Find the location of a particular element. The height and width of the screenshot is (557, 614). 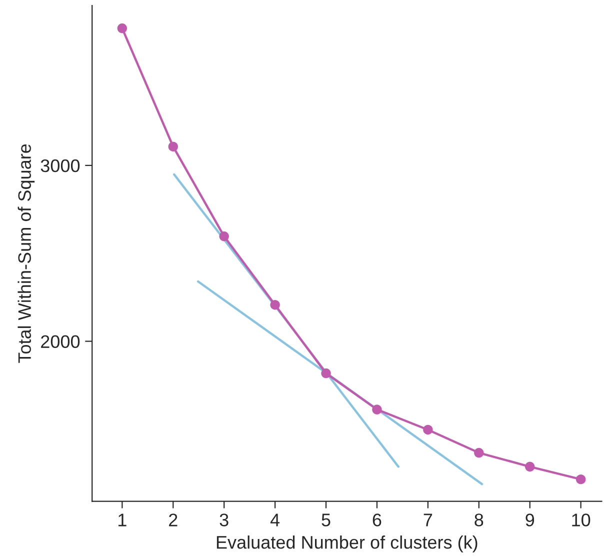

x-tick-label: 10 is located at coordinates (581, 520).